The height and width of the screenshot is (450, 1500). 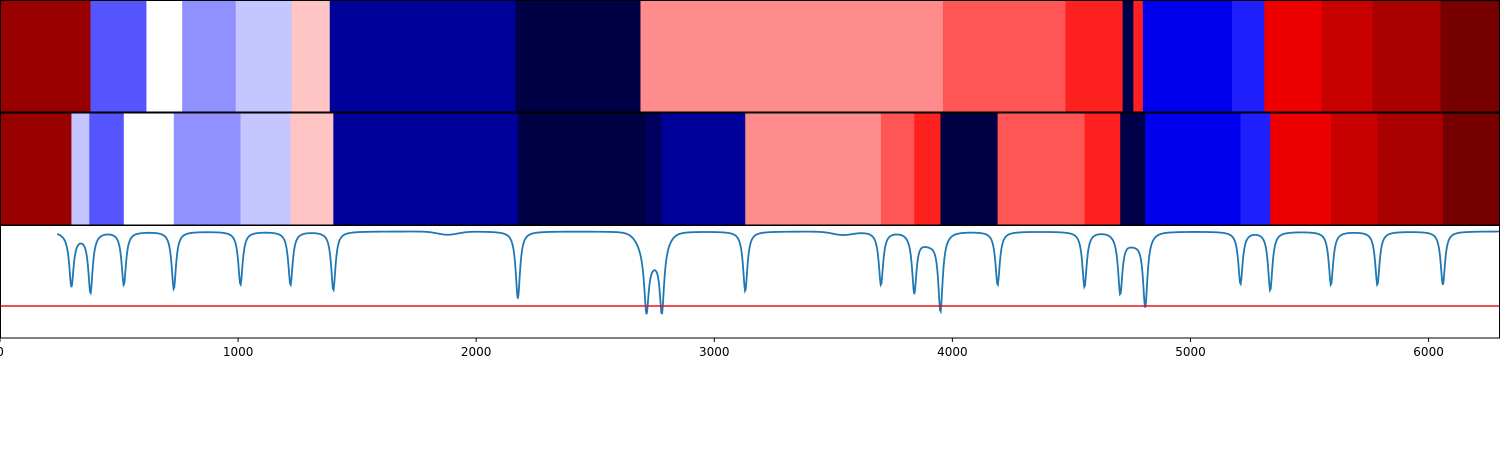 What do you see at coordinates (238, 352) in the screenshot?
I see `x-tick-label: 1000` at bounding box center [238, 352].